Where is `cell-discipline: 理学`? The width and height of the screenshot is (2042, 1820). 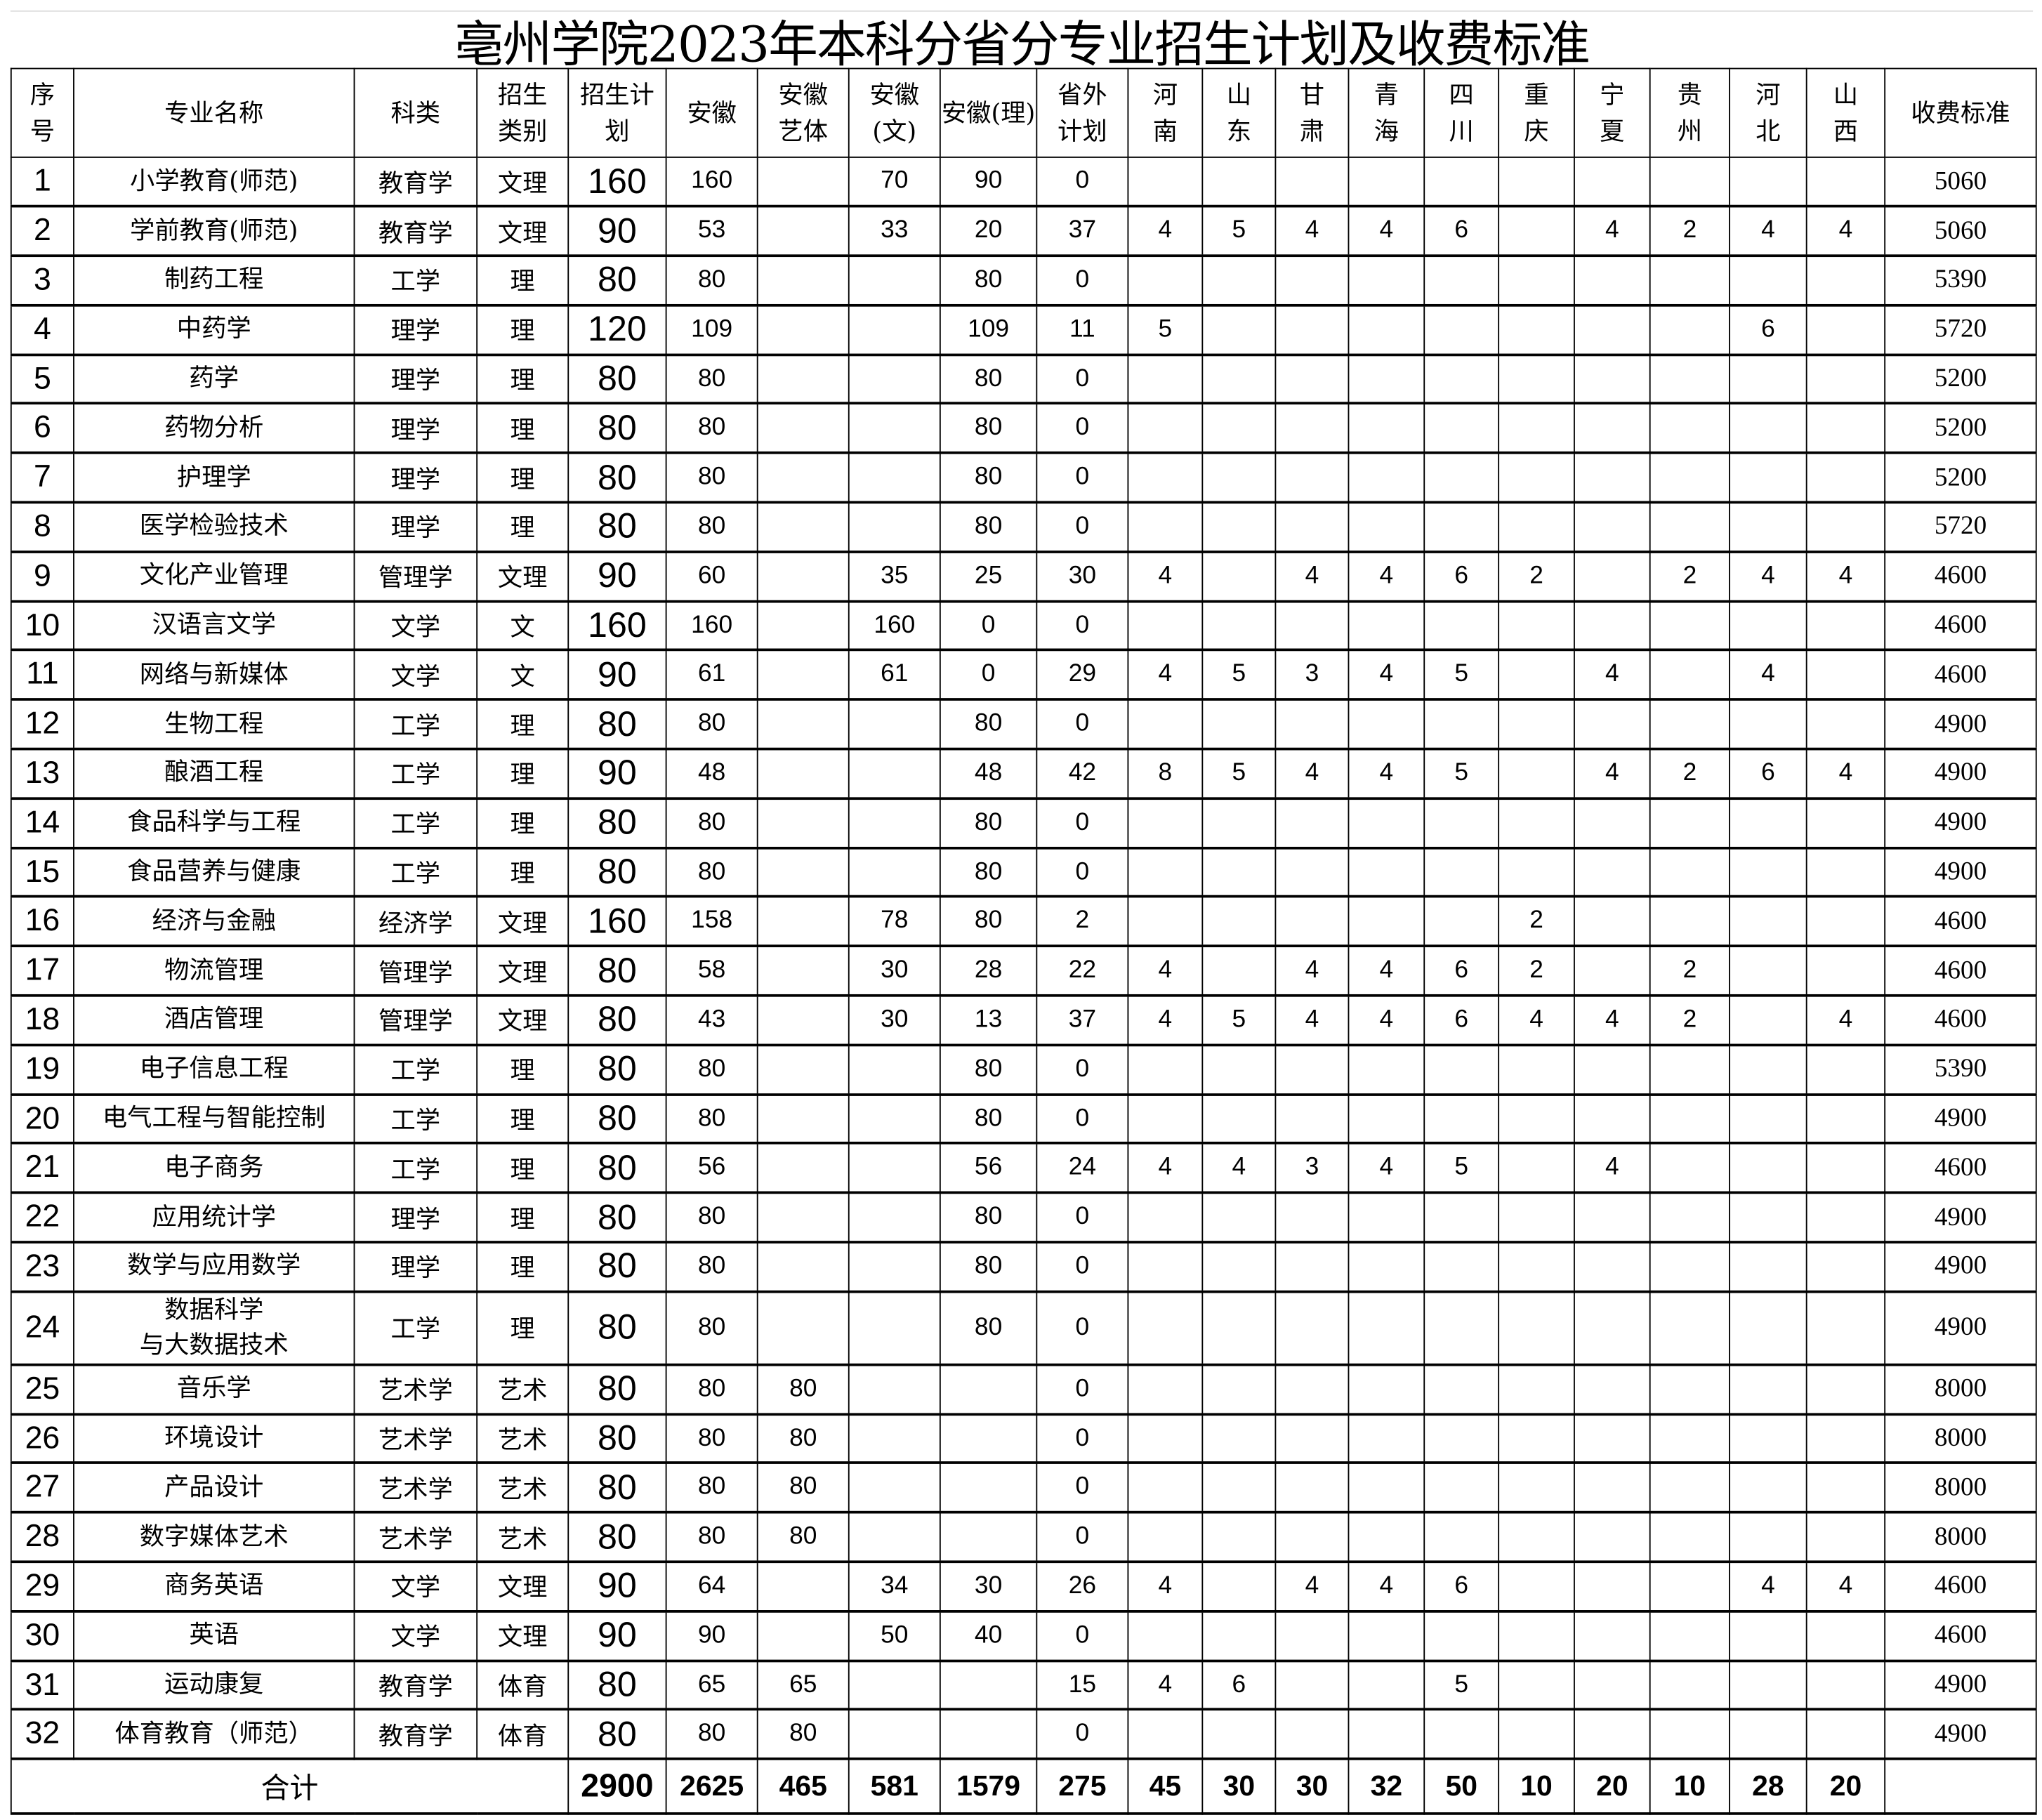
cell-discipline: 理学 is located at coordinates (415, 428).